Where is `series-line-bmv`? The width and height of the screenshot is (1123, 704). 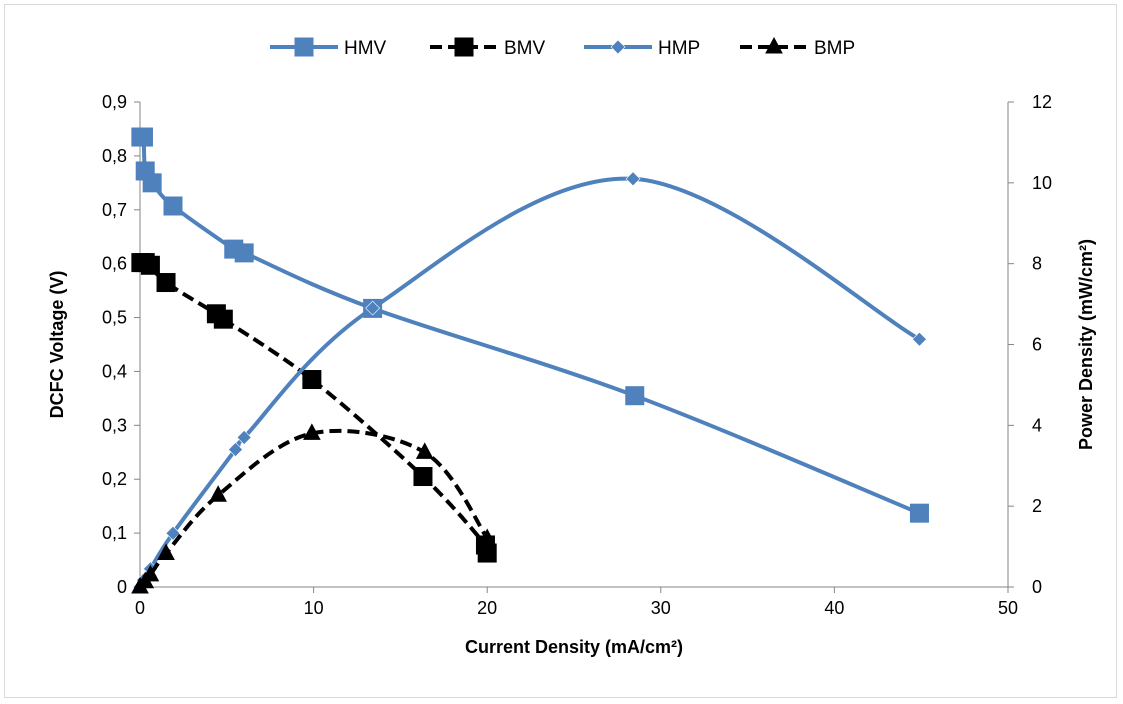 series-line-bmv is located at coordinates (316, 408).